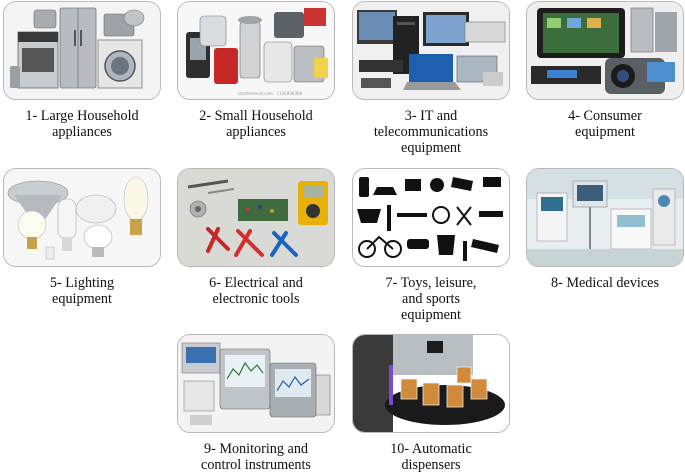  What do you see at coordinates (605, 283) in the screenshot?
I see `category-label-8: 8- Medical devices` at bounding box center [605, 283].